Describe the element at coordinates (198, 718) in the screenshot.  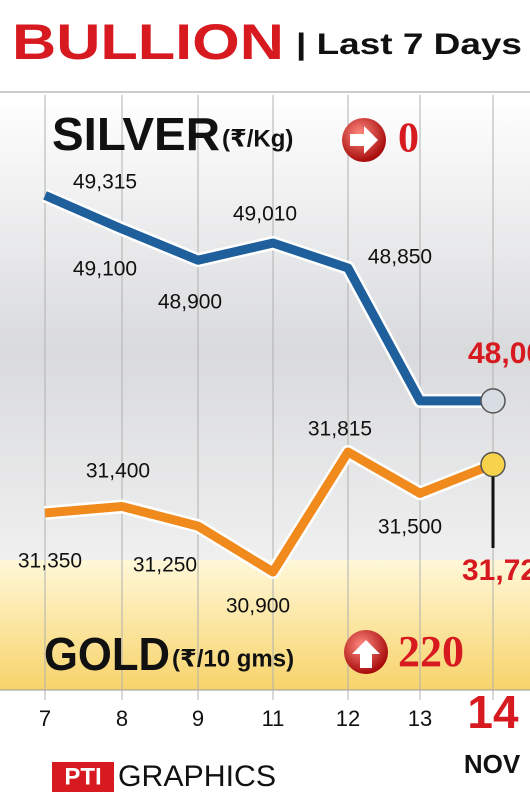
I see `x-tick-label: 9` at that location.